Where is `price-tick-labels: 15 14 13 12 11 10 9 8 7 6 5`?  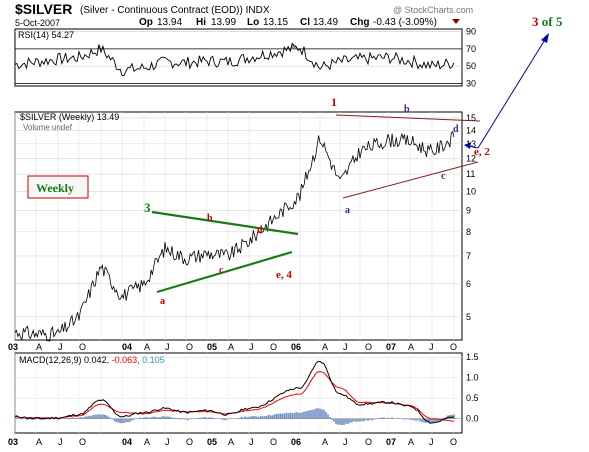 price-tick-labels: 15 14 13 12 11 10 9 8 7 6 5 is located at coordinates (471, 217).